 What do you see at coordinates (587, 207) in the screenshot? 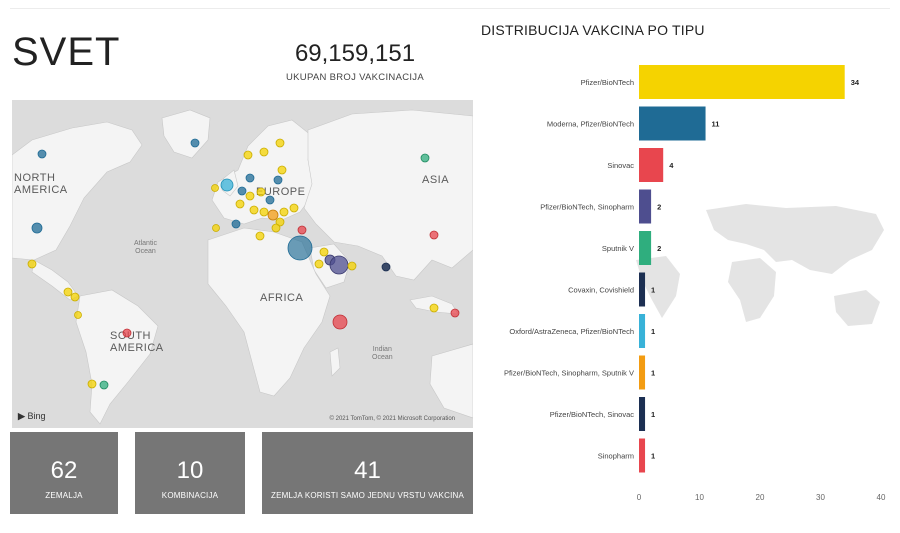
I see `bar-category-label: Pfizer/BioNTech, Sinopharm` at bounding box center [587, 207].